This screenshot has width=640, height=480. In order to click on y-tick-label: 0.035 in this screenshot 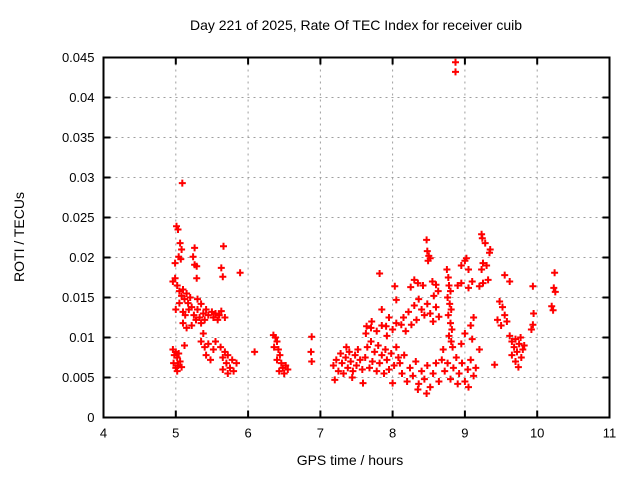, I will do `click(78, 137)`.